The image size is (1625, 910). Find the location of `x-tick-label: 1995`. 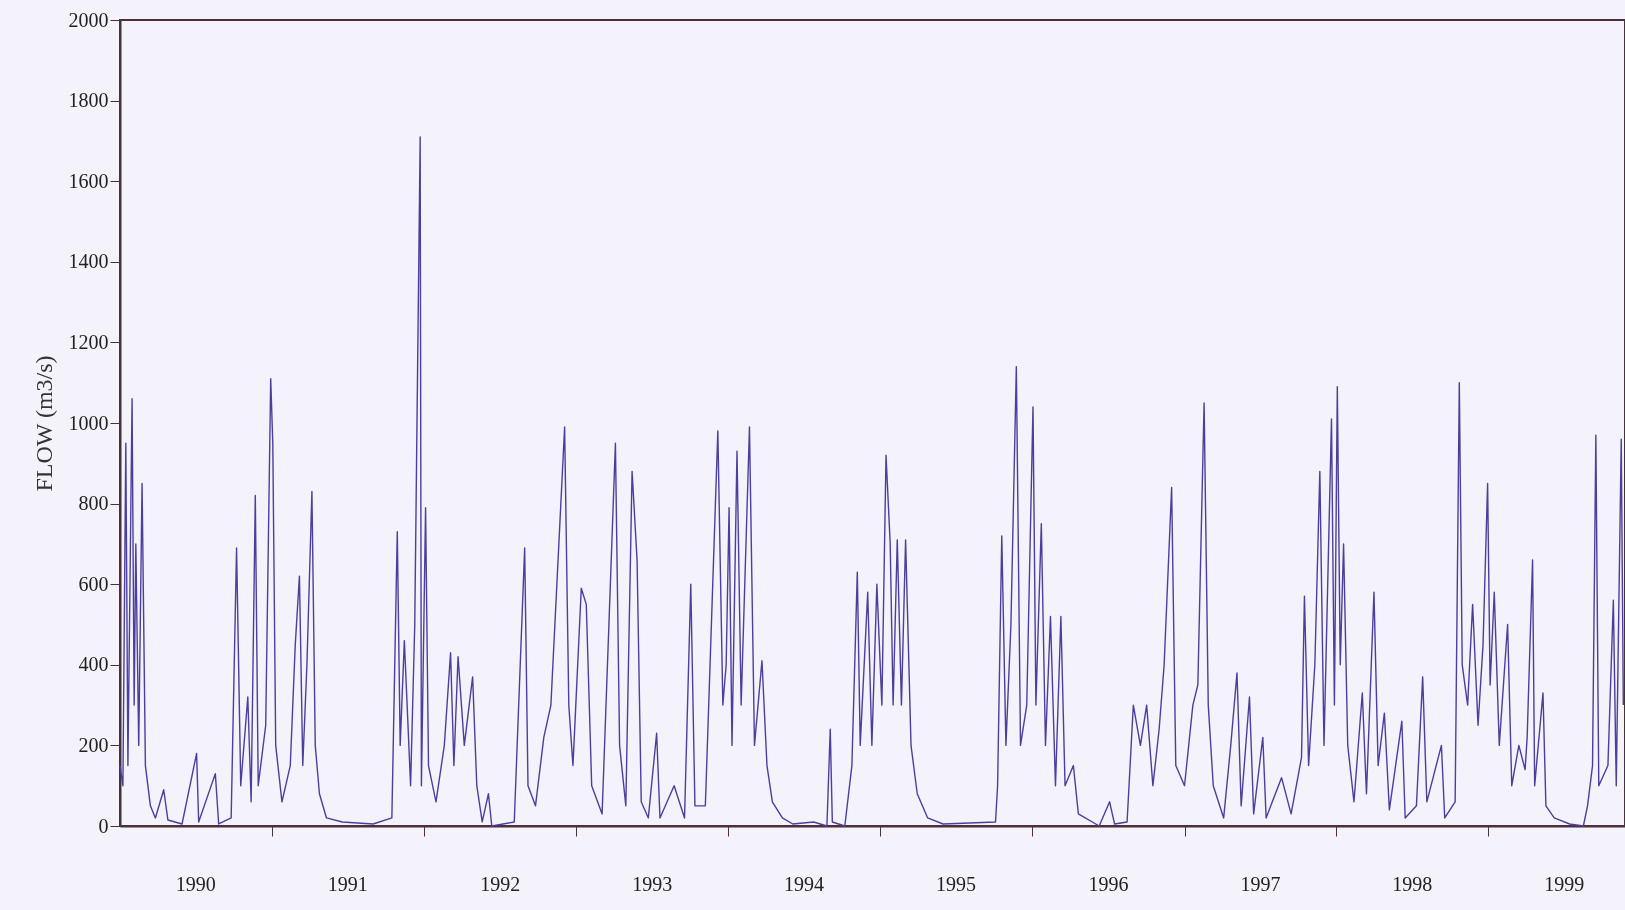

x-tick-label: 1995 is located at coordinates (956, 883).